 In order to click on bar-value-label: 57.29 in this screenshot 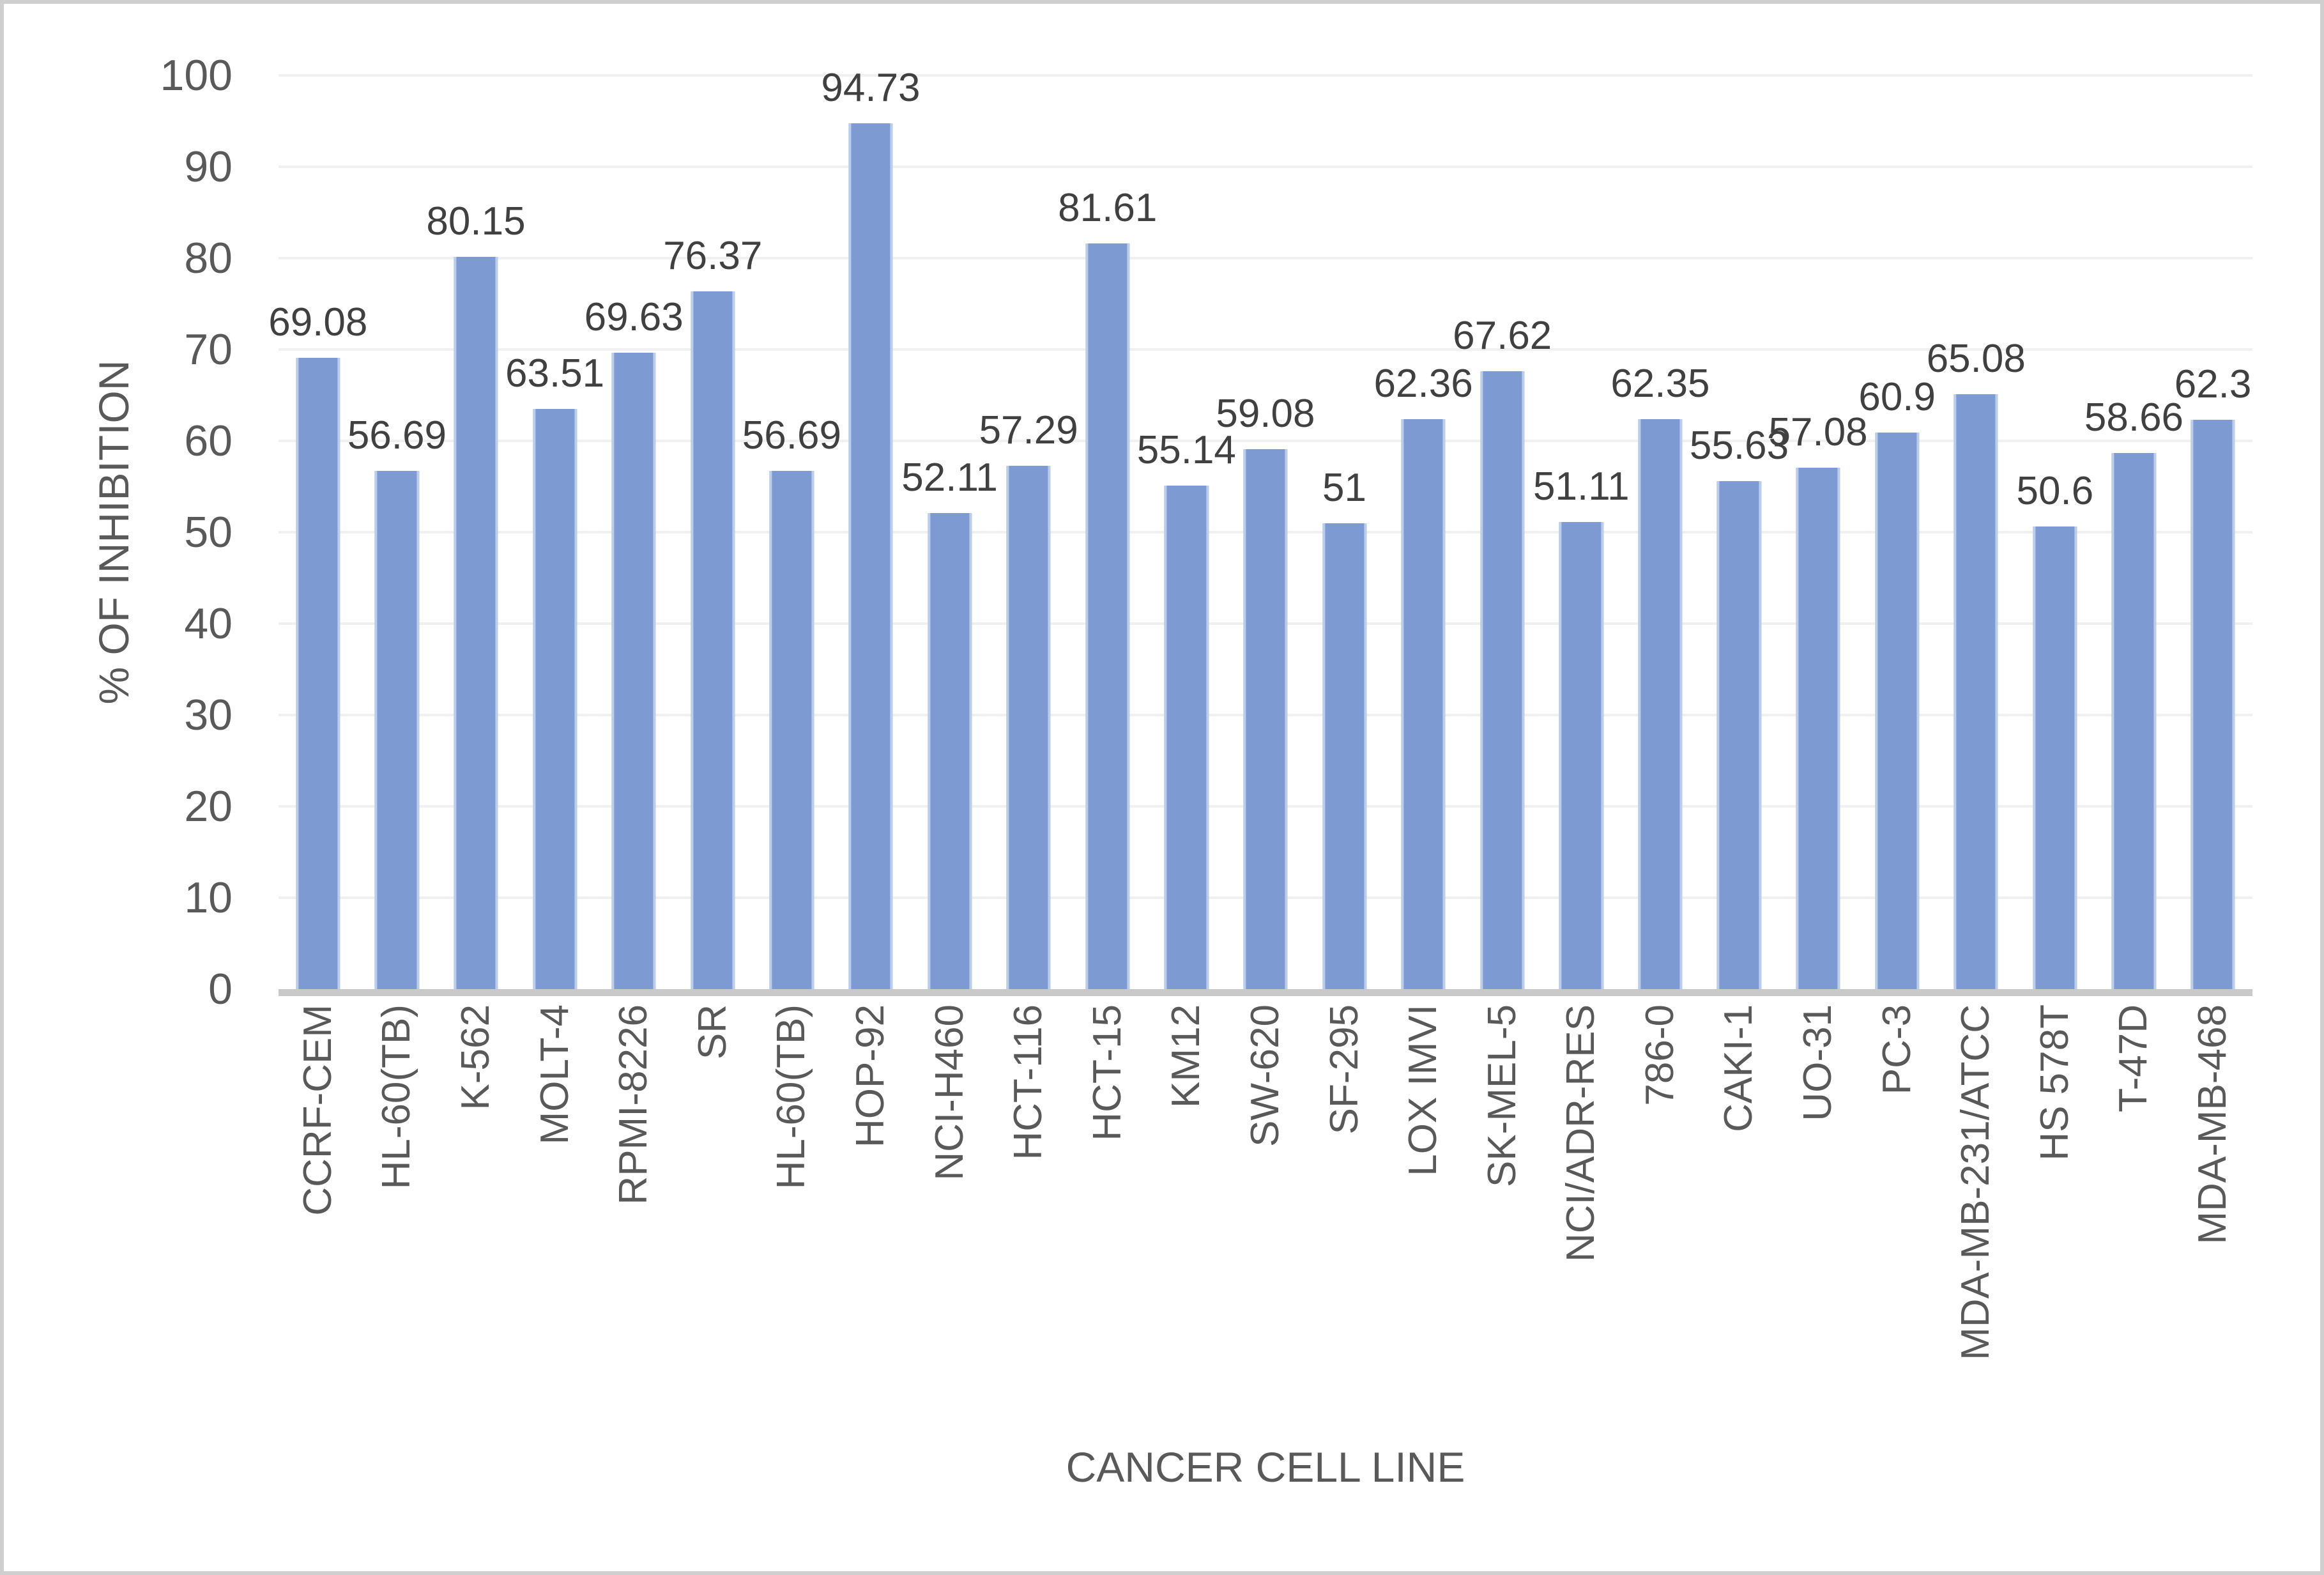, I will do `click(1028, 430)`.